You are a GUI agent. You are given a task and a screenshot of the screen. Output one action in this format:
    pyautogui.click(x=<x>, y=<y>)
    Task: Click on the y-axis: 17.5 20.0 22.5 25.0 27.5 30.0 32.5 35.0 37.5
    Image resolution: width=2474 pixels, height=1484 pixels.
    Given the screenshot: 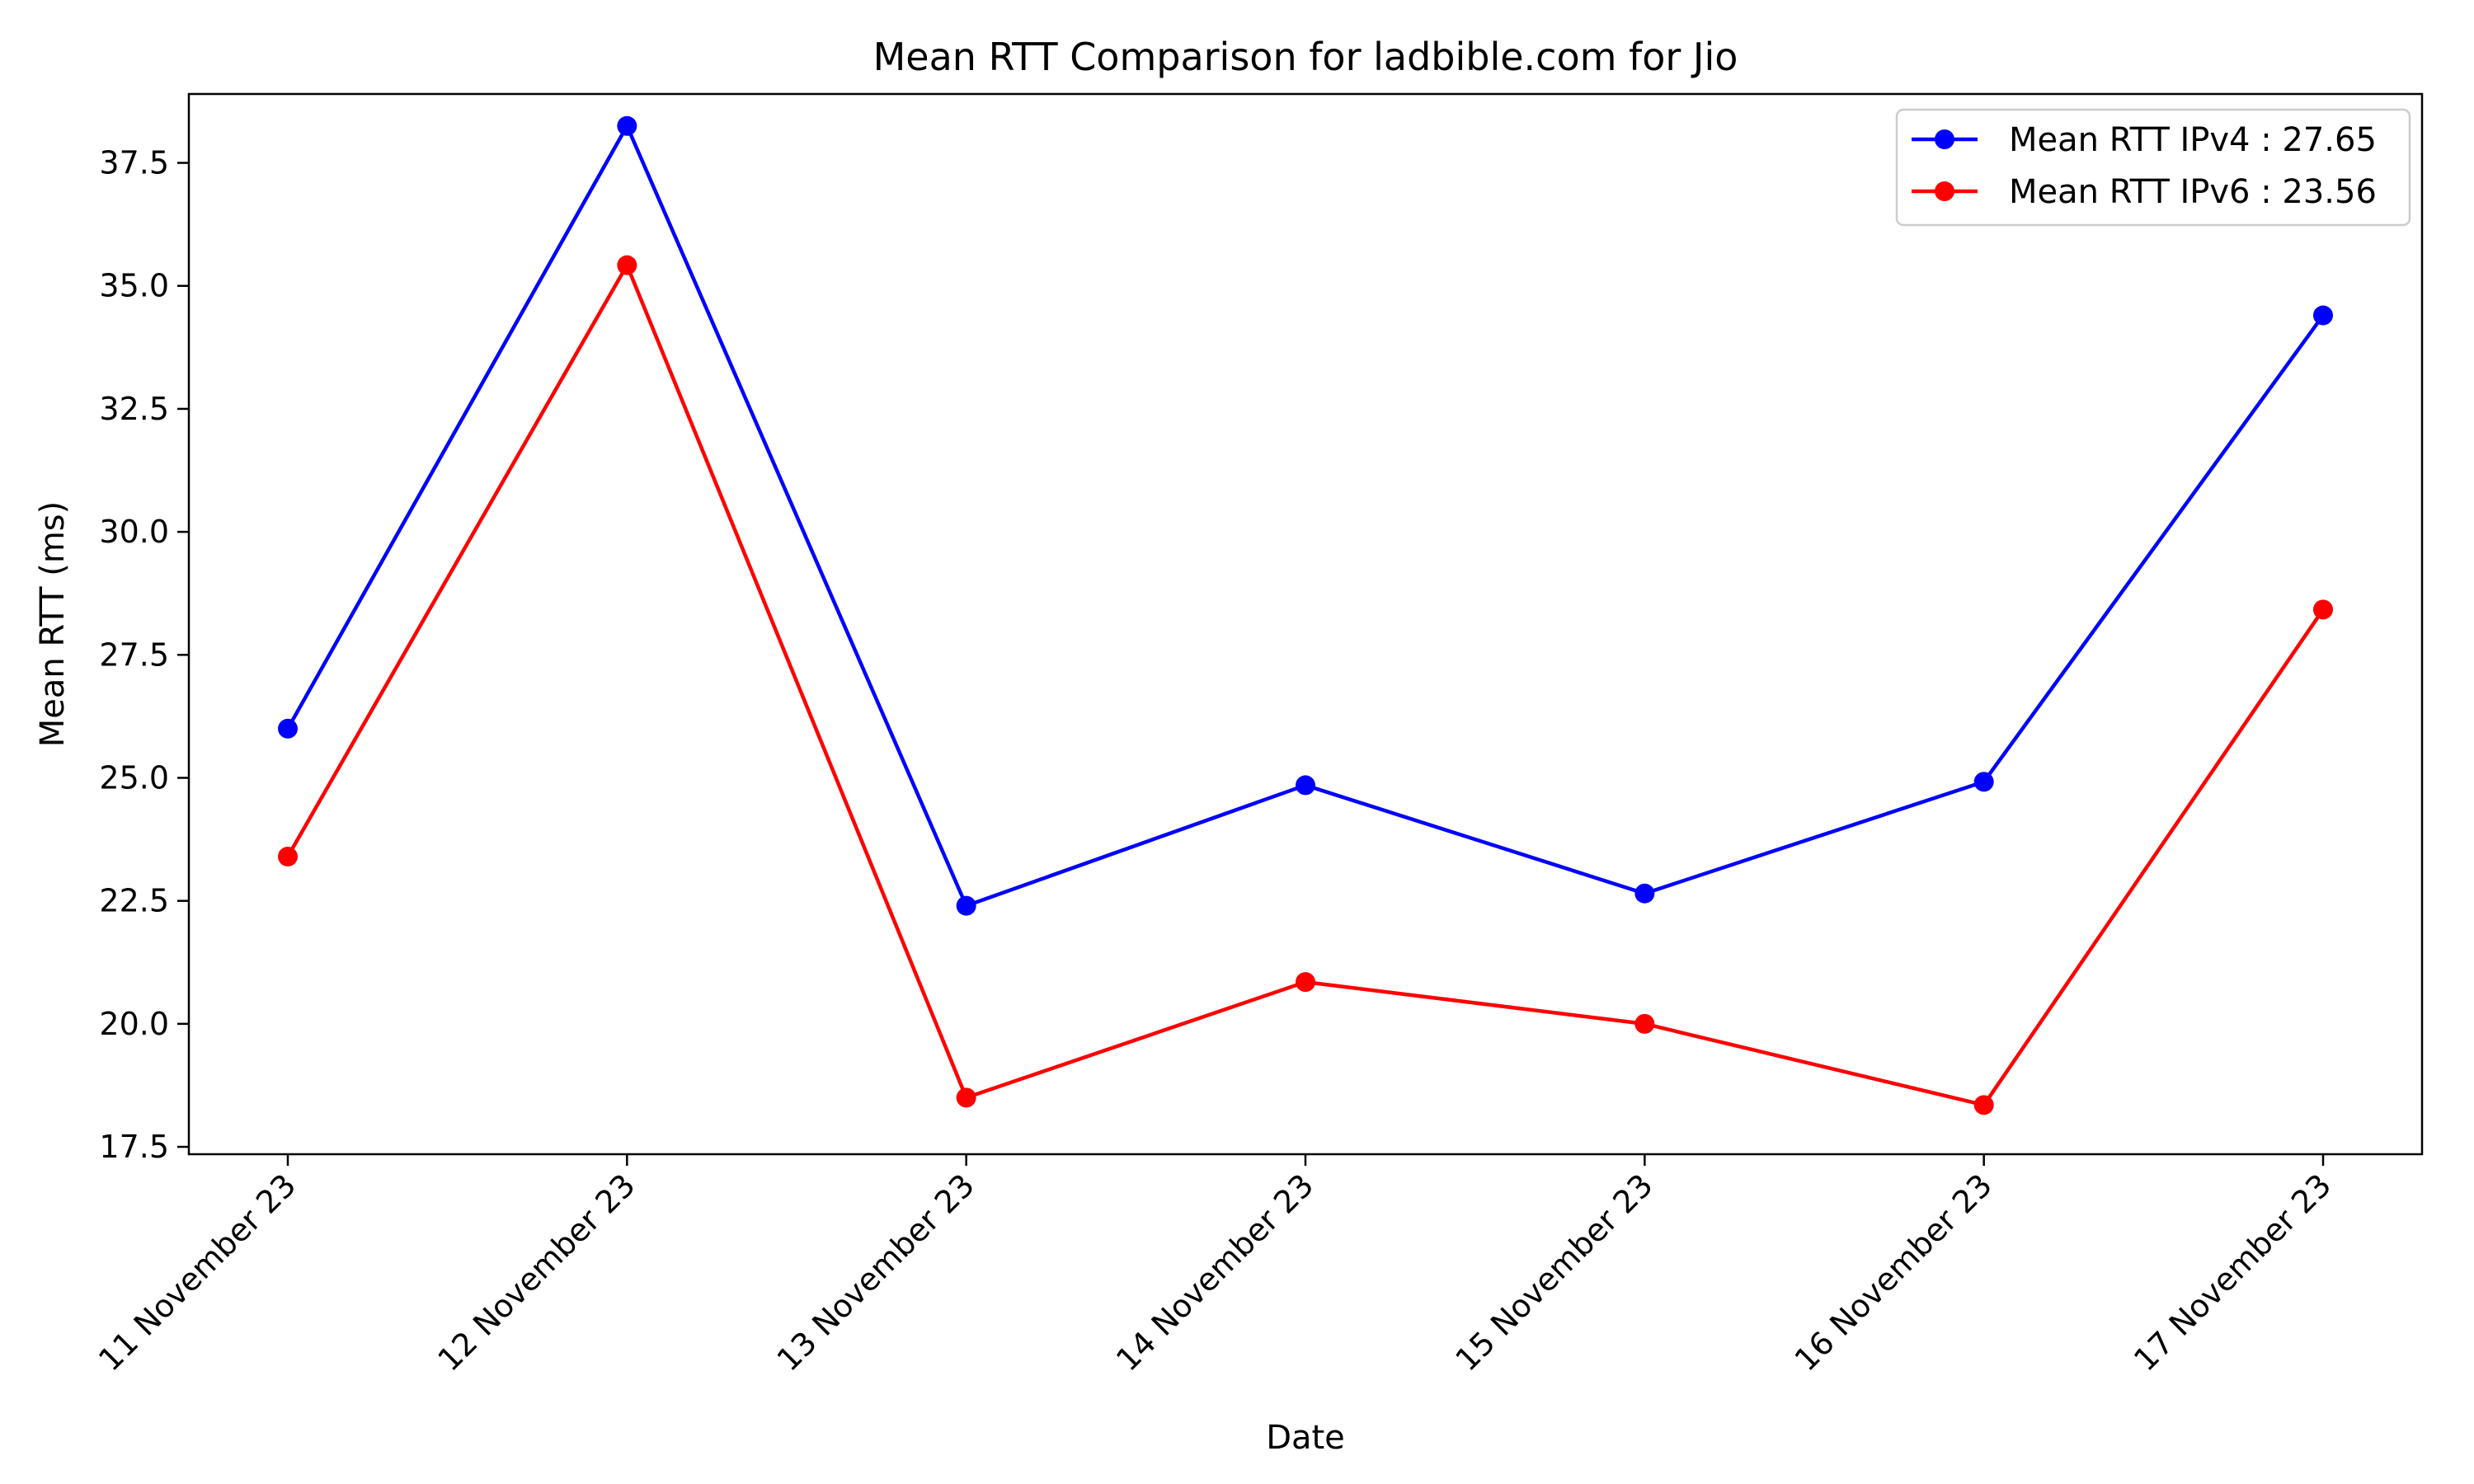 What is the action you would take?
    pyautogui.click(x=144, y=655)
    